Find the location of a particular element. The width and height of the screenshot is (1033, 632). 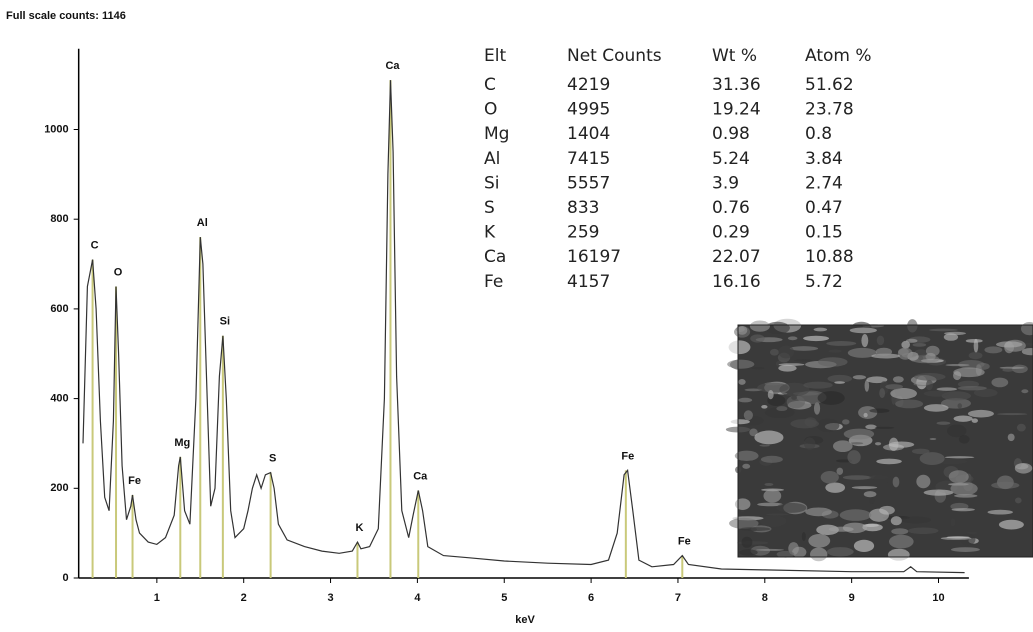

table-cell: 5.72 is located at coordinates (824, 282).